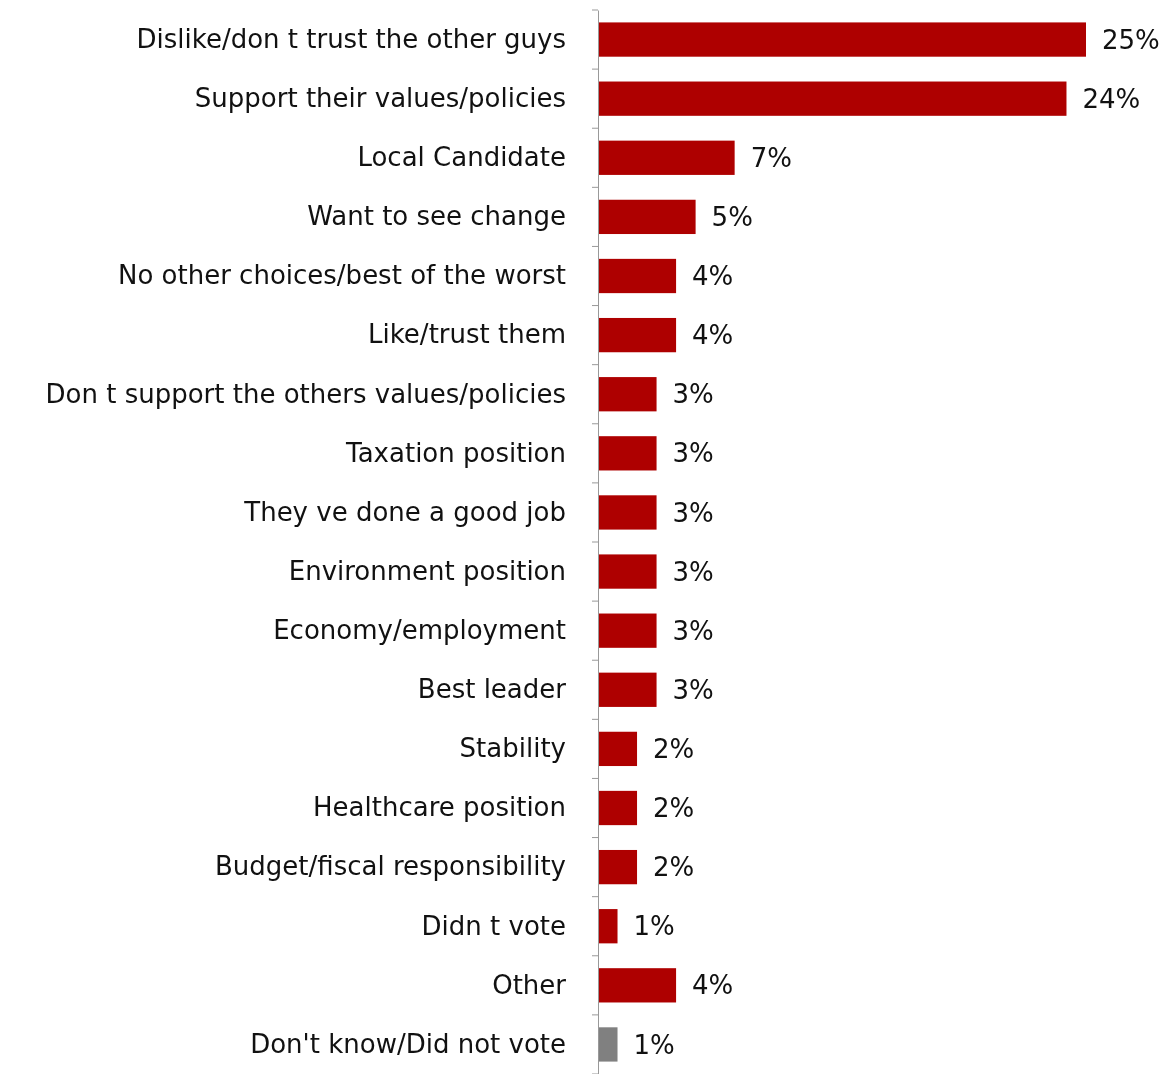 Image resolution: width=1163 pixels, height=1074 pixels. Describe the element at coordinates (461, 157) in the screenshot. I see `y-tick-label: Local Candidate` at that location.